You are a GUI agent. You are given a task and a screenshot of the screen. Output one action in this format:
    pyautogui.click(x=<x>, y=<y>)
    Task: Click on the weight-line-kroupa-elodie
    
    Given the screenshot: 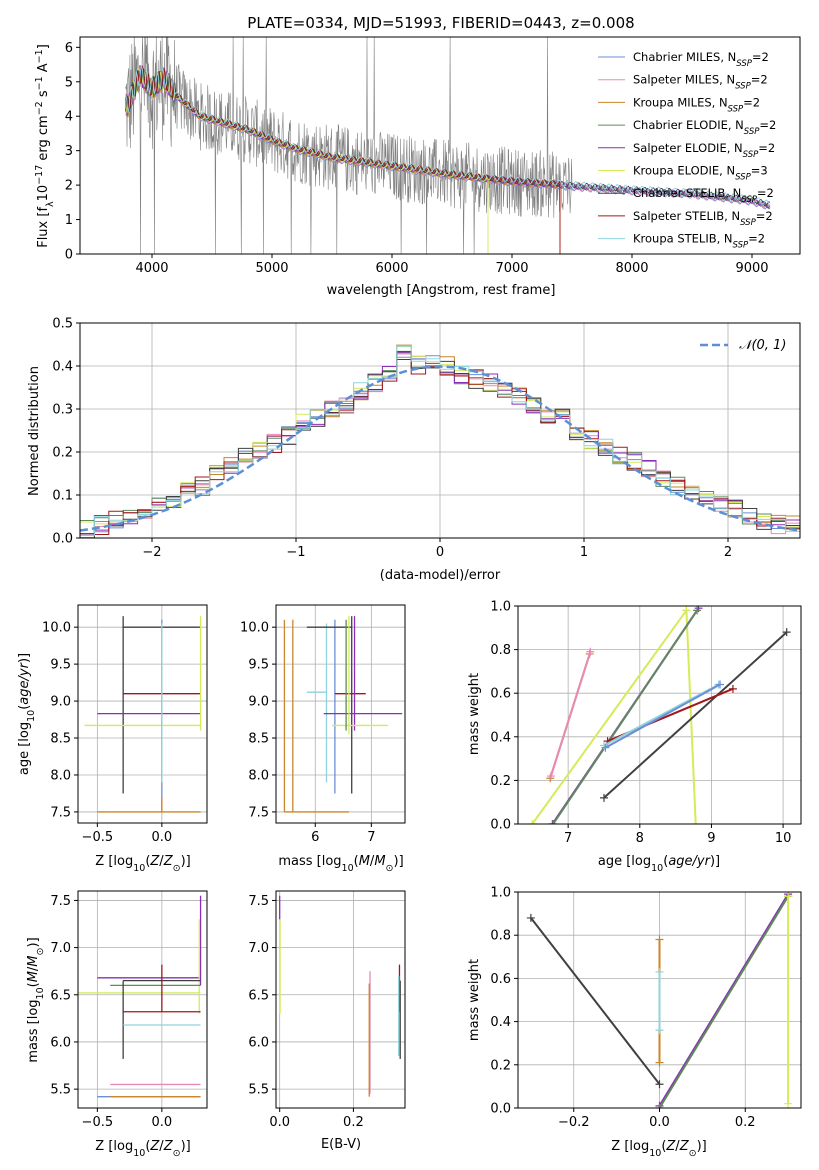 What is the action you would take?
    pyautogui.click(x=609, y=716)
    